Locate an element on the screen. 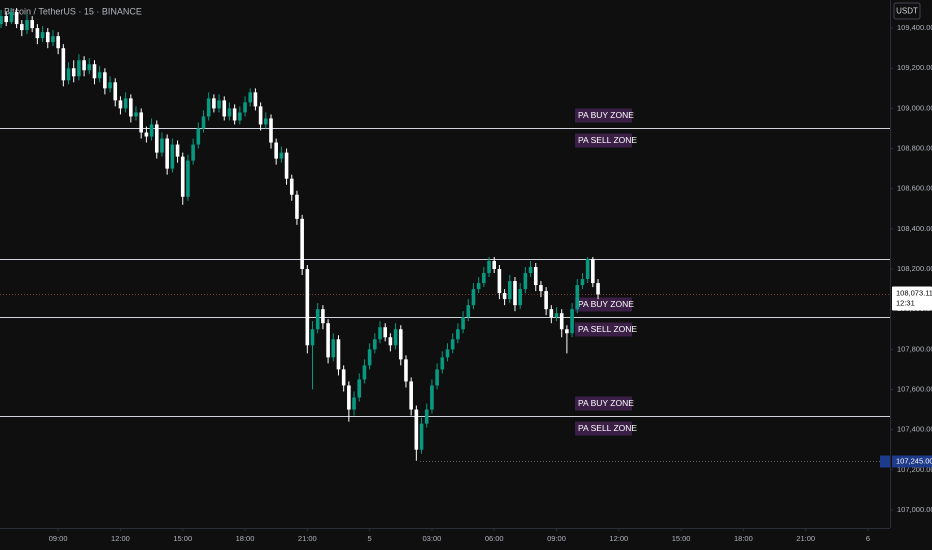 This screenshot has width=932, height=550. y-tick-label: 108,600.00 is located at coordinates (914, 188).